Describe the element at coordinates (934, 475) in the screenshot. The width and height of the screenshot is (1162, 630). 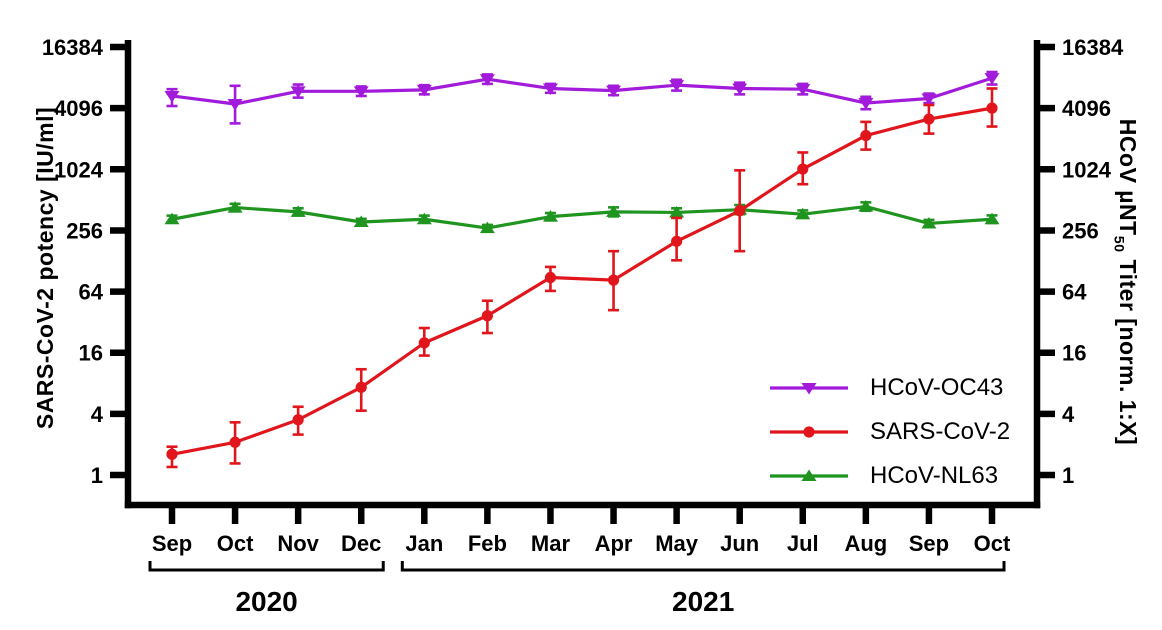
I see `legend-label: HCoV-NL63` at that location.